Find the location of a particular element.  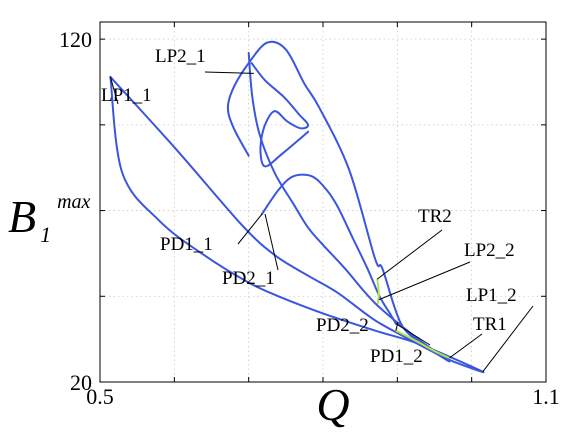

y-tick-label: 120 is located at coordinates (75, 39).